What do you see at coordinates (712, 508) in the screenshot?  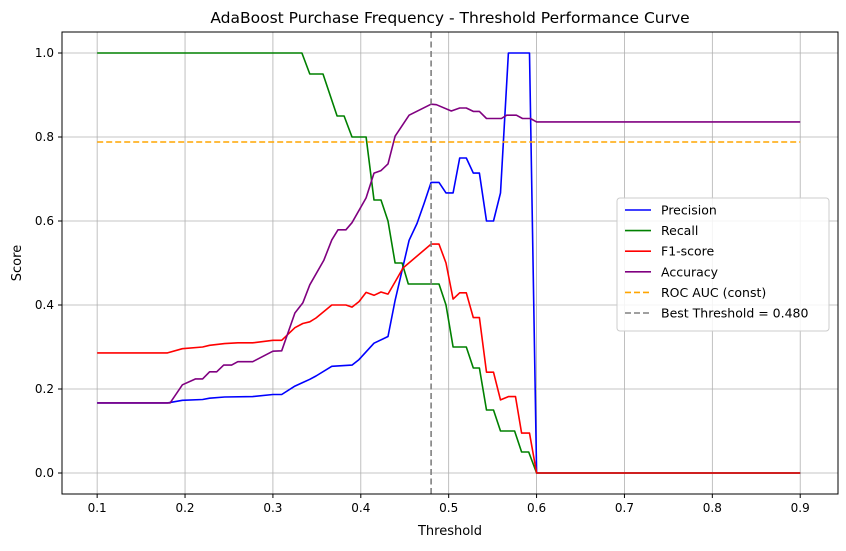 I see `x-tick-label: 0.8` at bounding box center [712, 508].